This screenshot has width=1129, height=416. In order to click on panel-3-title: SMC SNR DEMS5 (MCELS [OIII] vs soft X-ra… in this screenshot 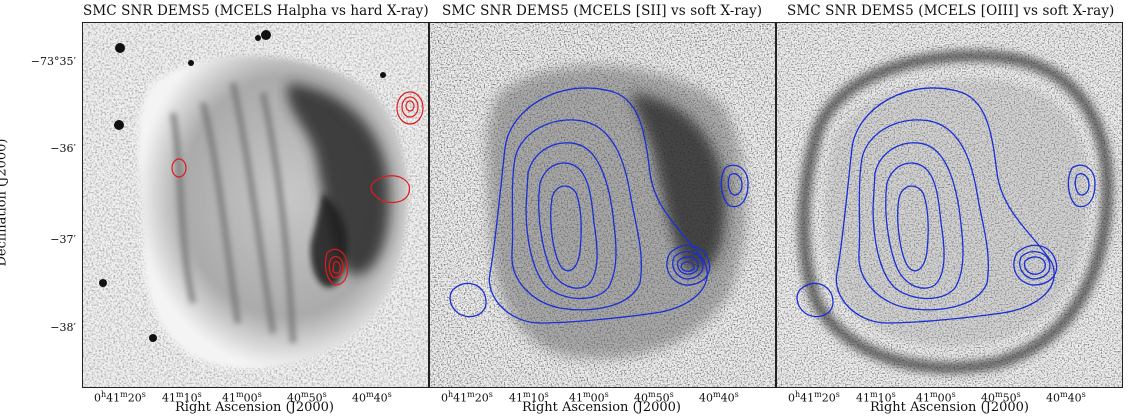, I will do `click(951, 11)`.